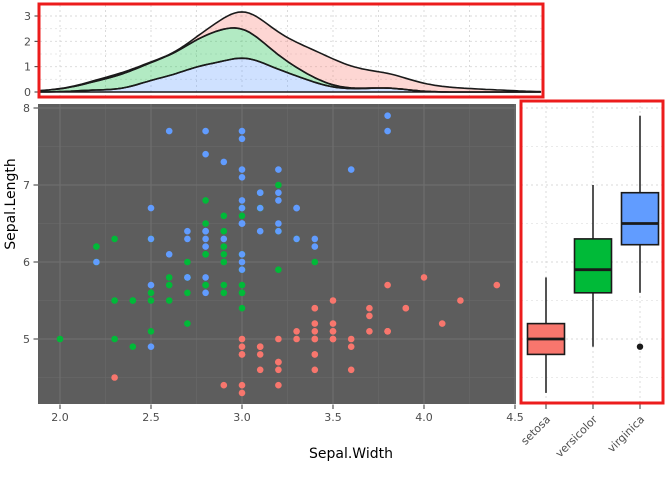 The width and height of the screenshot is (672, 484). I want to click on x-tick-label: 4.0, so click(424, 417).